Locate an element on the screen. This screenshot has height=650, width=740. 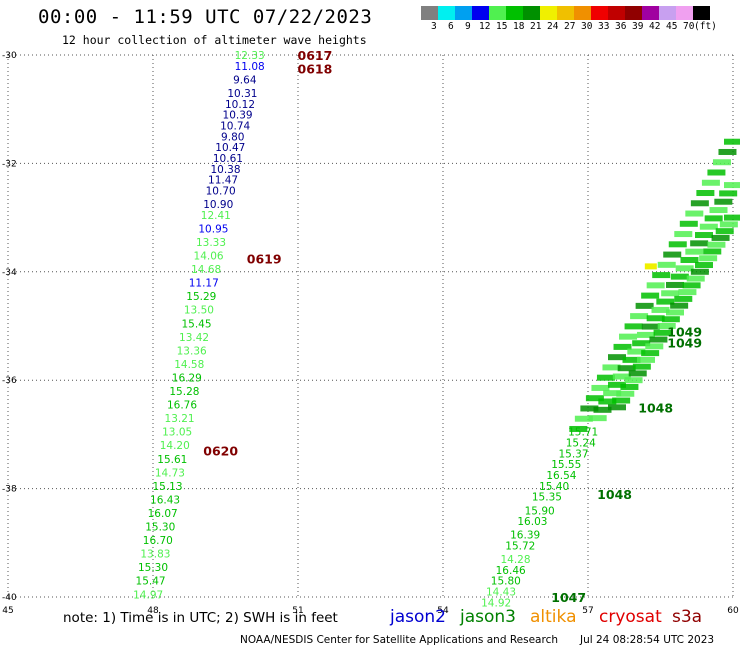
swh-value-label: 15.24 is located at coordinates (581, 444).